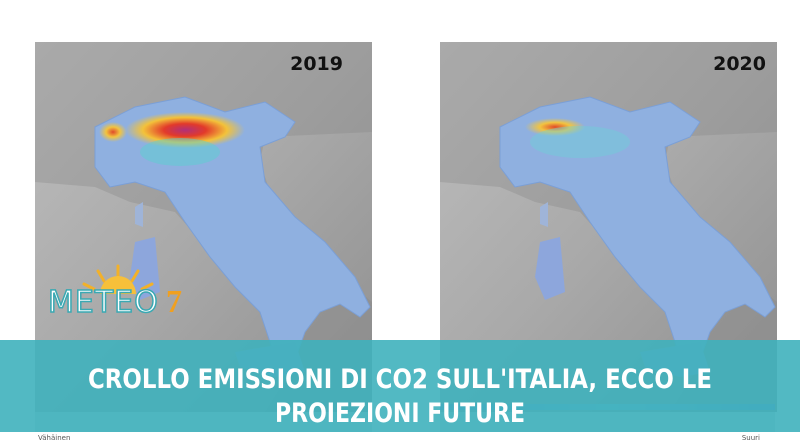  I want to click on logo: METEO 7, so click(114, 292).